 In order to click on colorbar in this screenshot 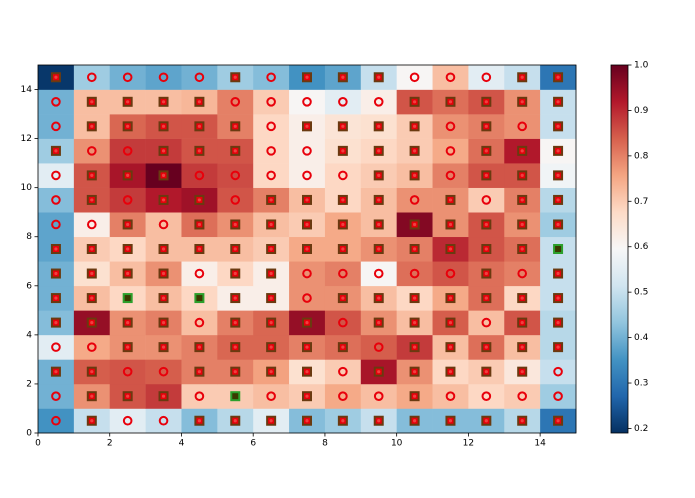, I will do `click(619, 249)`.